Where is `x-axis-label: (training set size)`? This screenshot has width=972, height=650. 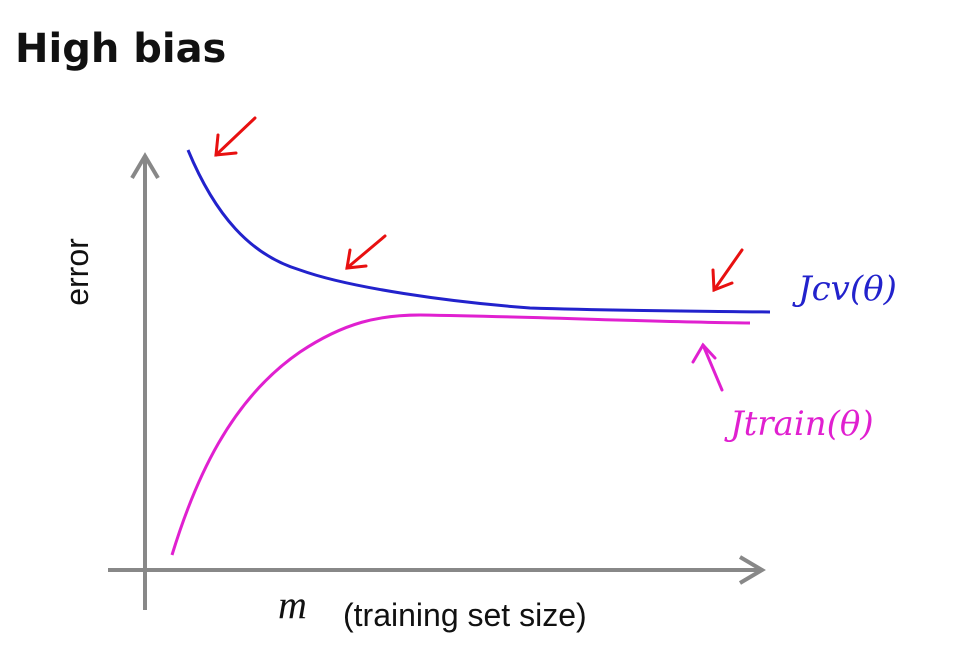
x-axis-label: (training set size) is located at coordinates (465, 615).